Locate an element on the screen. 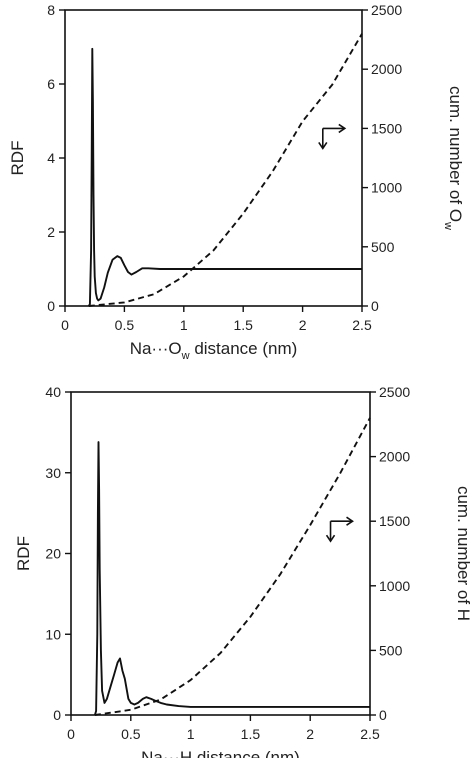 This screenshot has width=474, height=758. y-tick-label: 2 is located at coordinates (51, 232).